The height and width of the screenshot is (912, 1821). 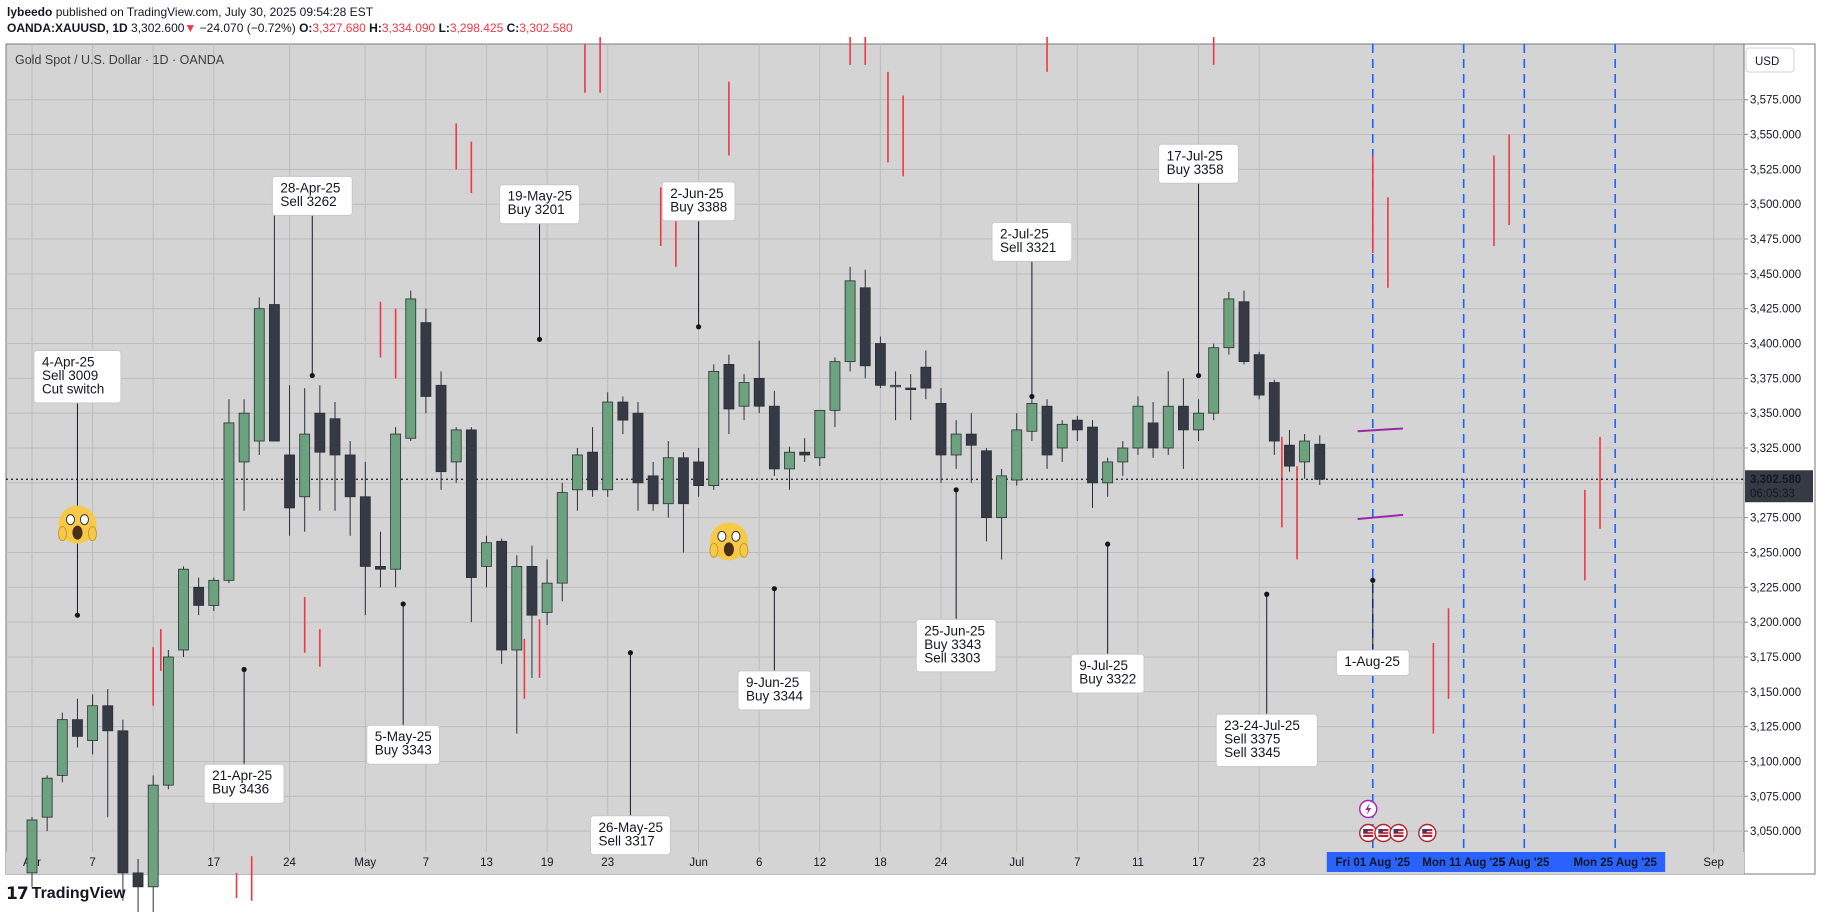 I want to click on last-price: 3,302.600, so click(x=158, y=28).